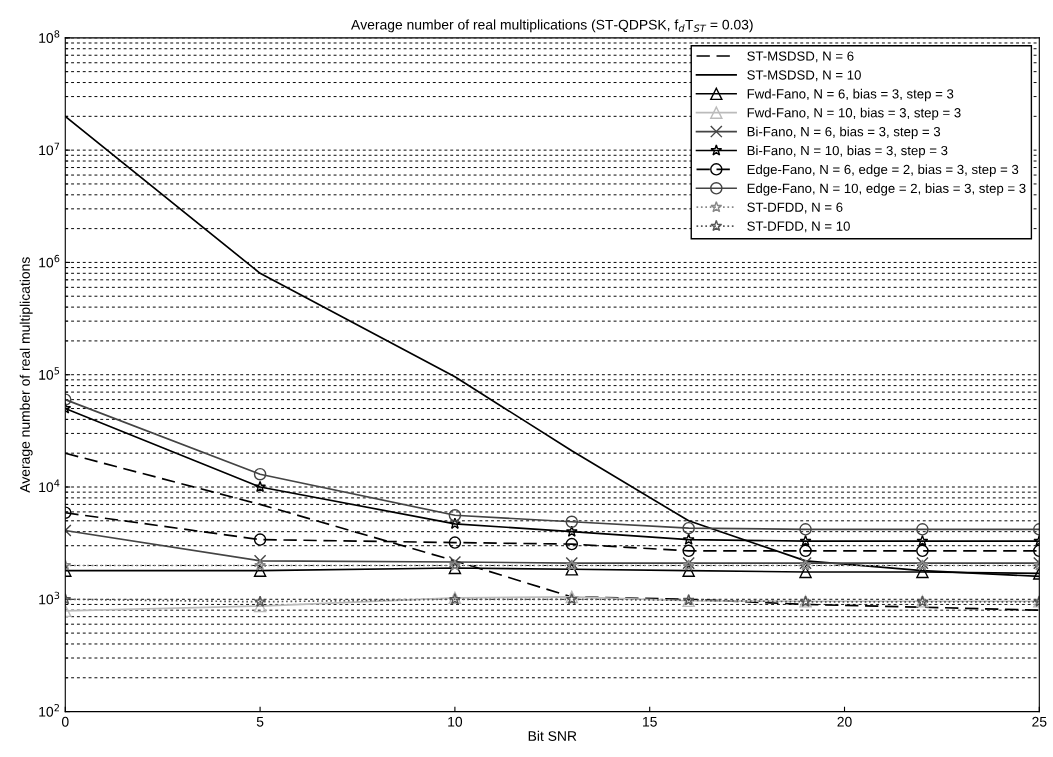  I want to click on x-tick-label: 25, so click(1039, 721).